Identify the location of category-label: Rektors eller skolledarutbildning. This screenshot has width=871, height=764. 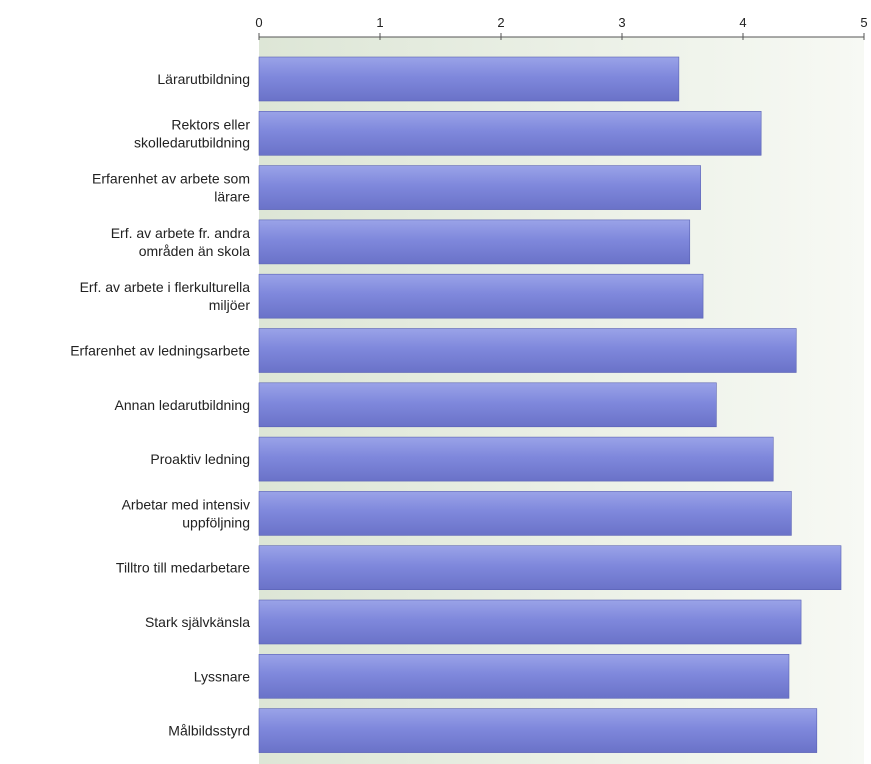
(192, 133).